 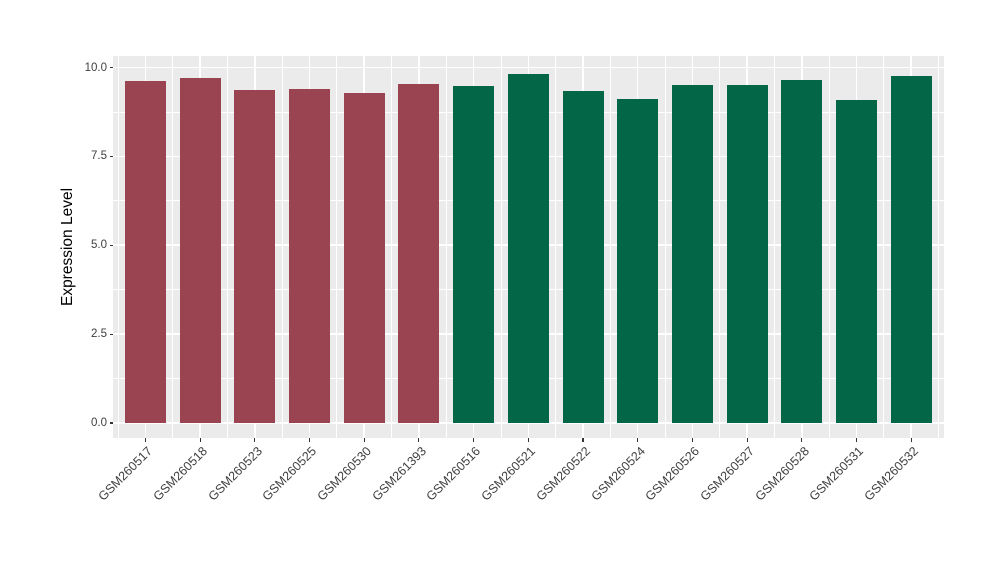 What do you see at coordinates (125, 474) in the screenshot?
I see `x-tick-label: GSM260517` at bounding box center [125, 474].